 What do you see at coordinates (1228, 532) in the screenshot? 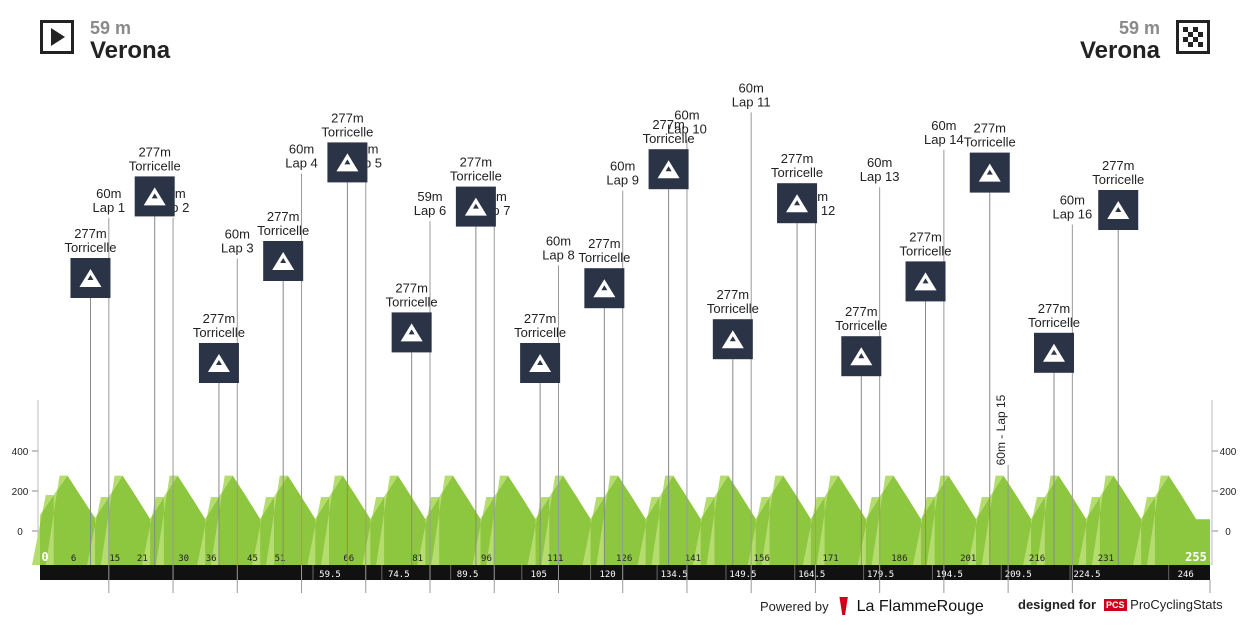
I see `y-tick-label-right: 0` at bounding box center [1228, 532].